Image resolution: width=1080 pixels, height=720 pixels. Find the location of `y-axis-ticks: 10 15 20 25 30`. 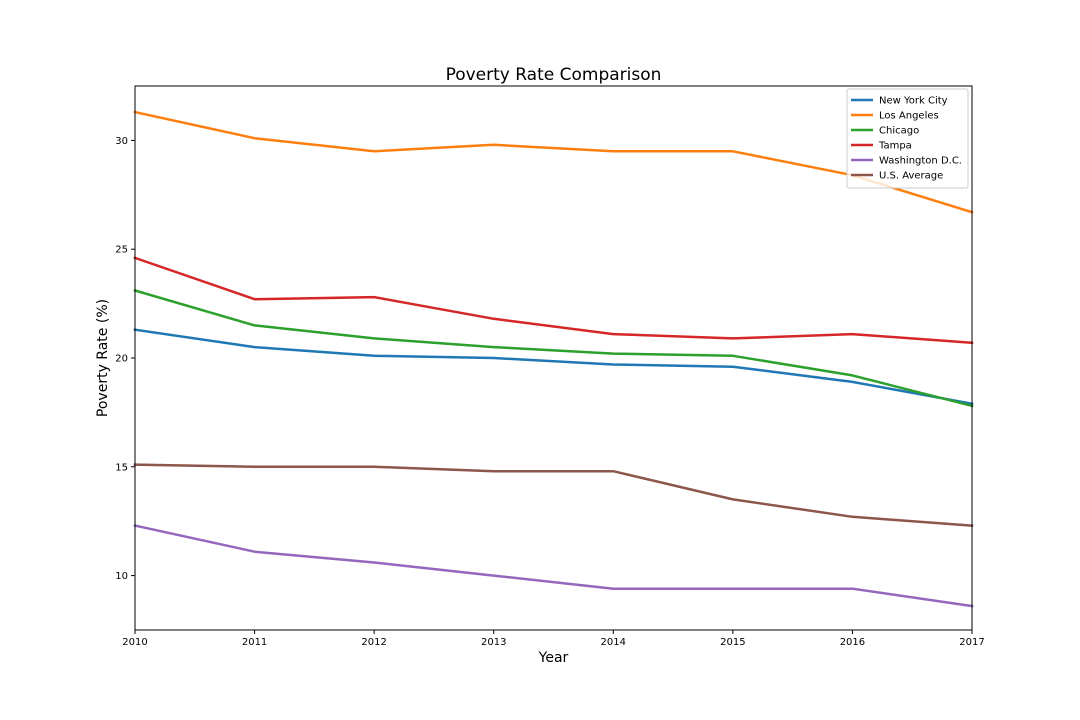

y-axis-ticks: 10 15 20 25 30 is located at coordinates (125, 359).